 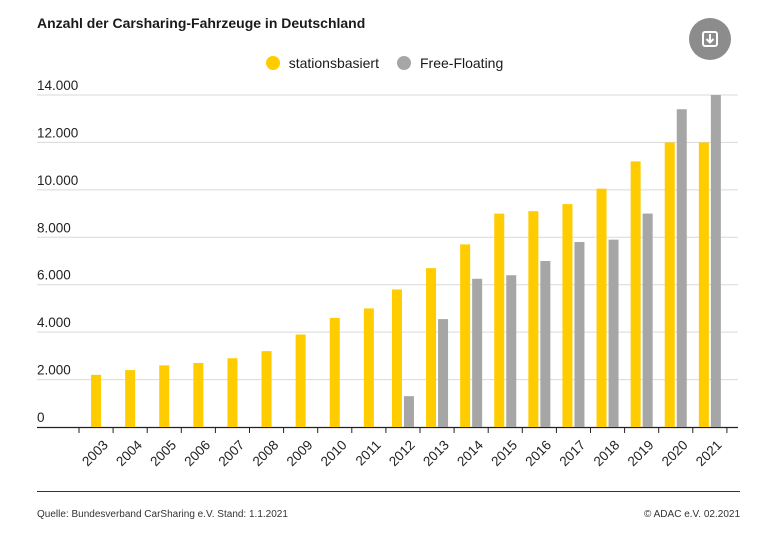 What do you see at coordinates (54, 227) in the screenshot?
I see `y-tick-label: 8.000` at bounding box center [54, 227].